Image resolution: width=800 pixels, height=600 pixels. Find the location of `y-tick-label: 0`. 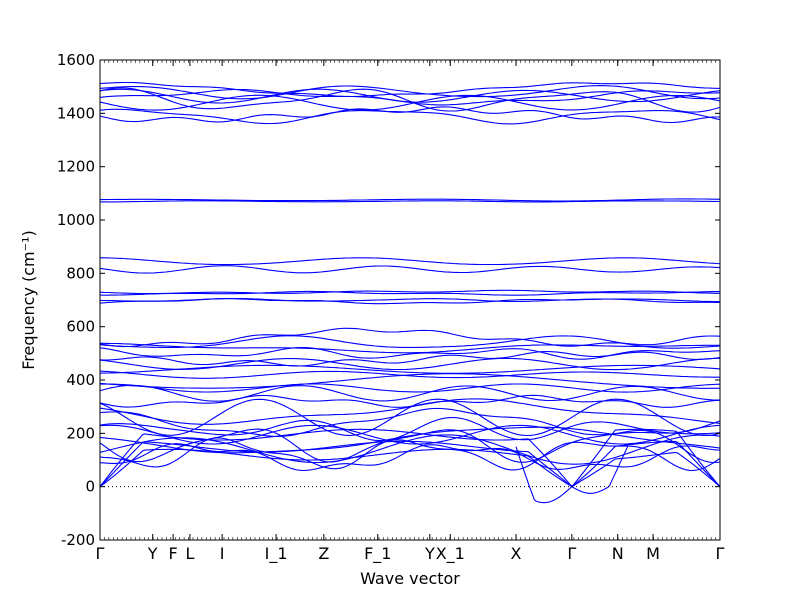

y-tick-label: 0 is located at coordinates (90, 487).